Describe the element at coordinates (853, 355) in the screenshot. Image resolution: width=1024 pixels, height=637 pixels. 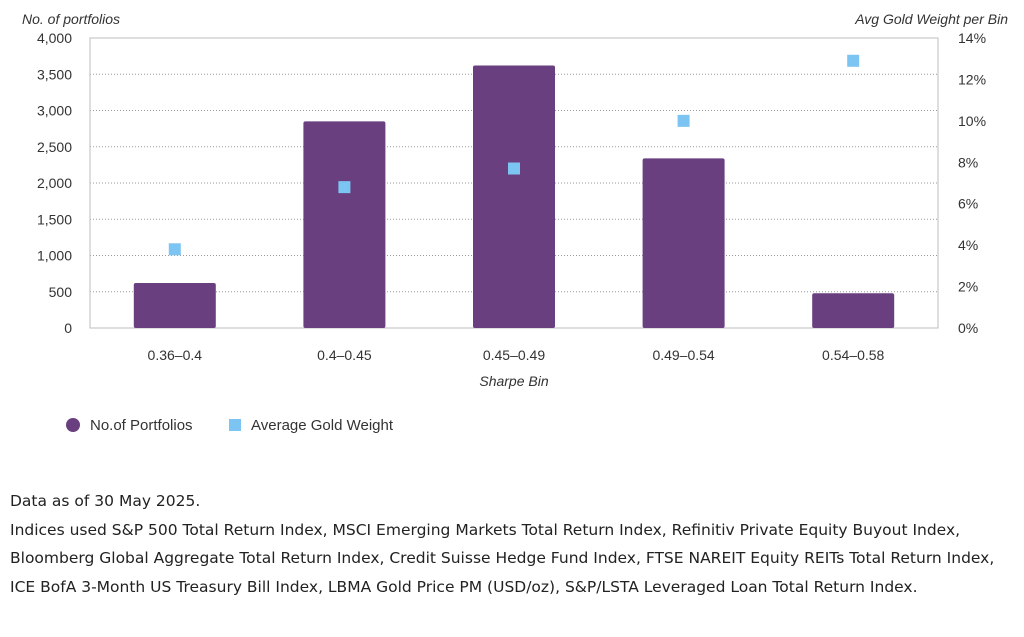
I see `x-axis-tick-label: 0.54–0.58` at that location.